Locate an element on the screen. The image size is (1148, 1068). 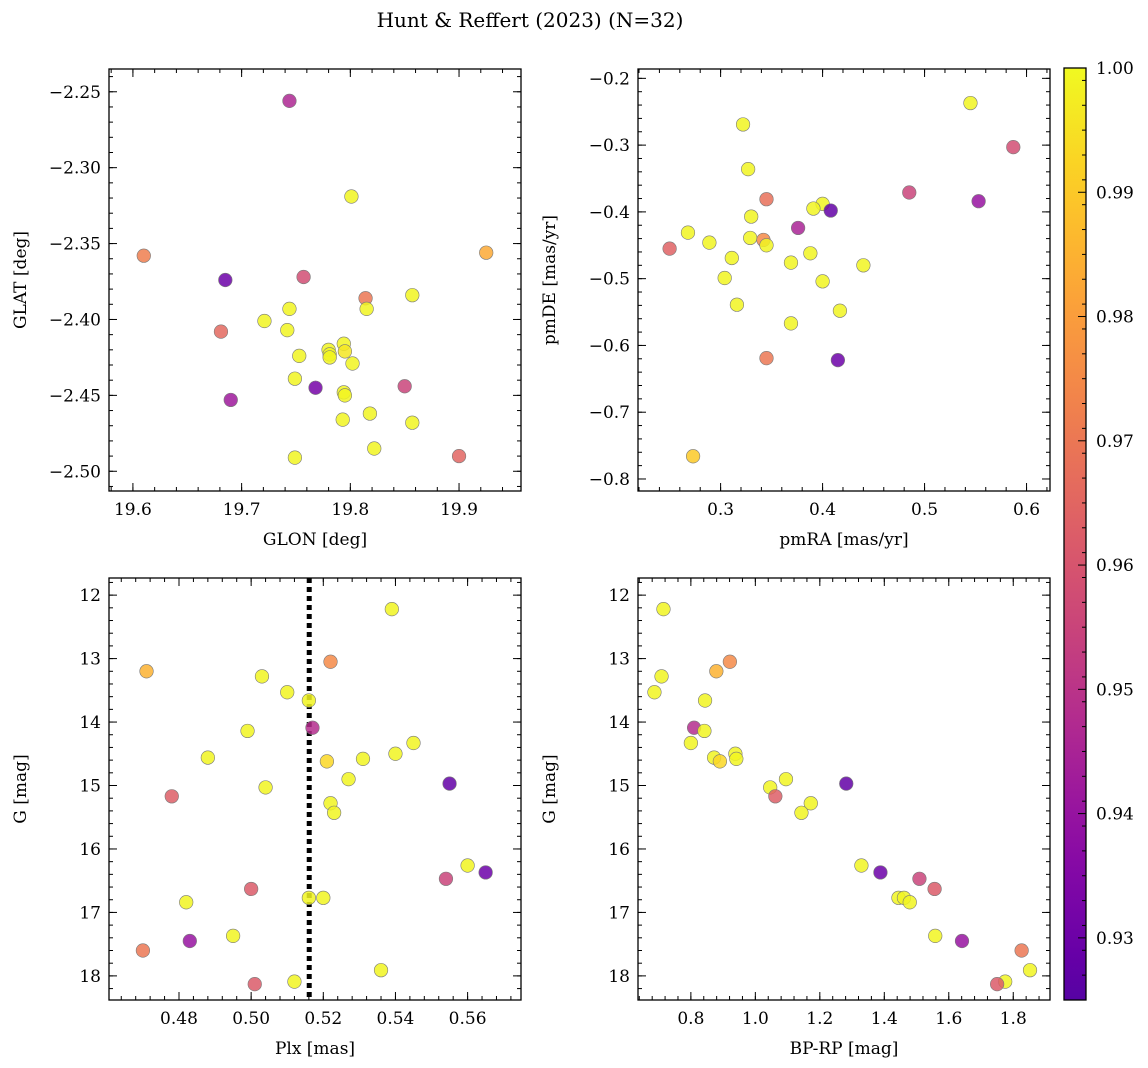
x-axis-label: pmRA [mas/yr] is located at coordinates (843, 540).